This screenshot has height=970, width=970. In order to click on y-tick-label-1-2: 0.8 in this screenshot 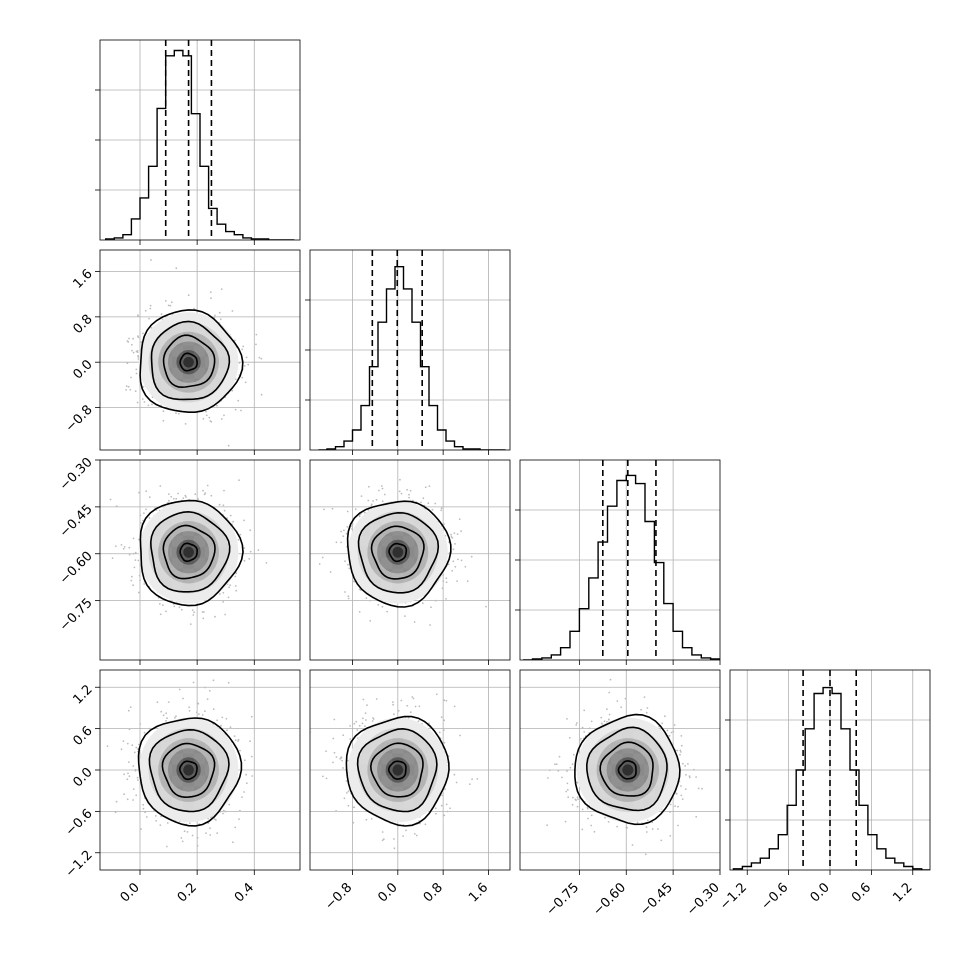, I will do `click(82, 324)`.